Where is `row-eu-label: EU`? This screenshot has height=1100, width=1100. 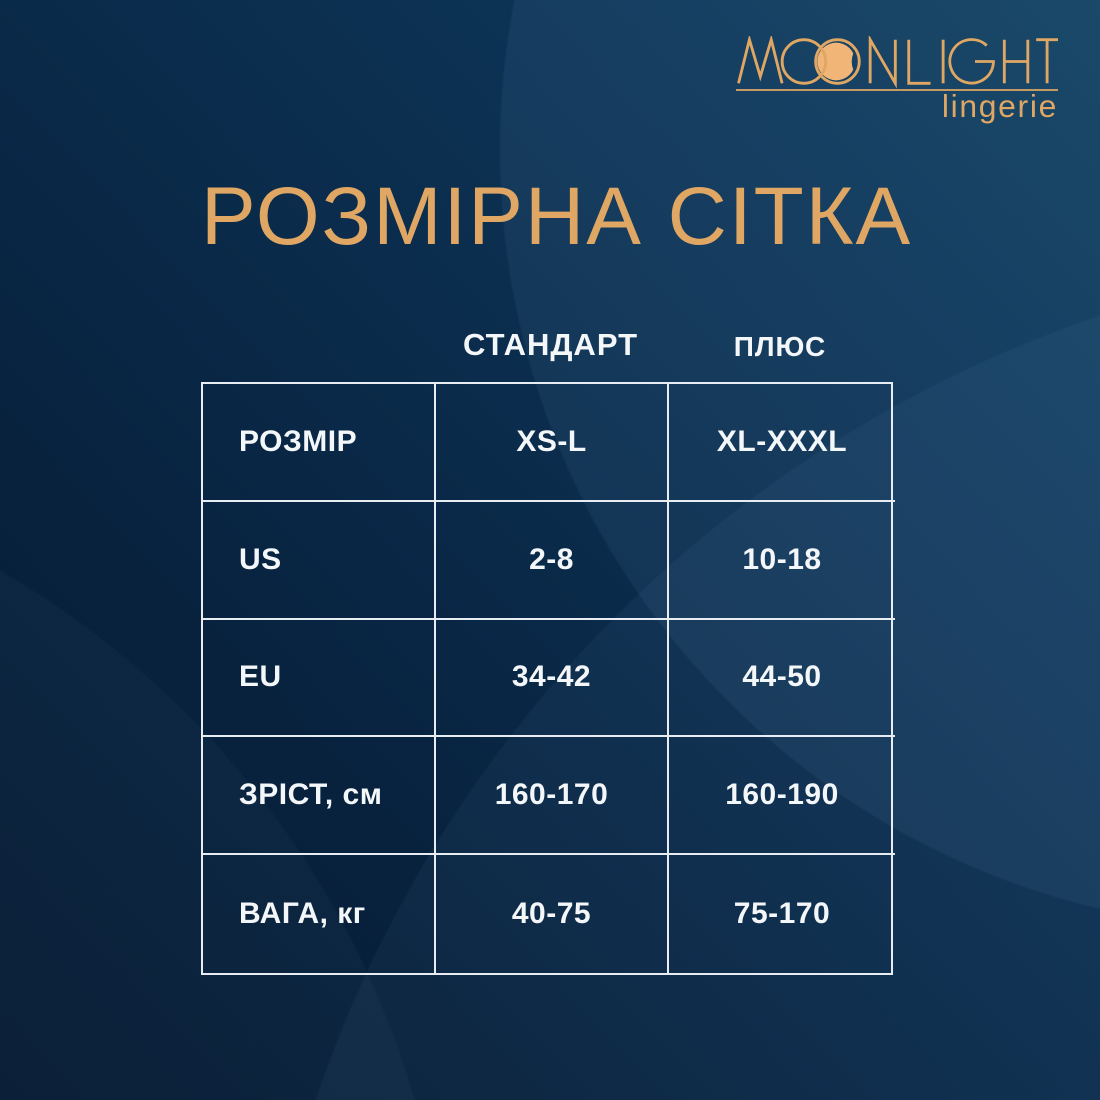 row-eu-label: EU is located at coordinates (319, 678).